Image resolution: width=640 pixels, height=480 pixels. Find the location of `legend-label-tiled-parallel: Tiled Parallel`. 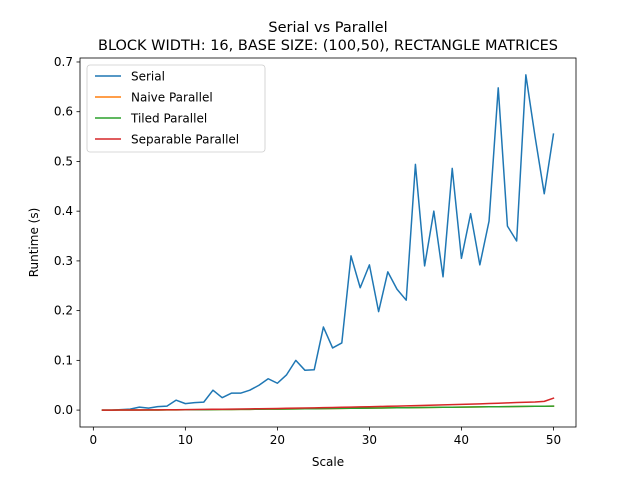

legend-label-tiled-parallel: Tiled Parallel is located at coordinates (168, 119).